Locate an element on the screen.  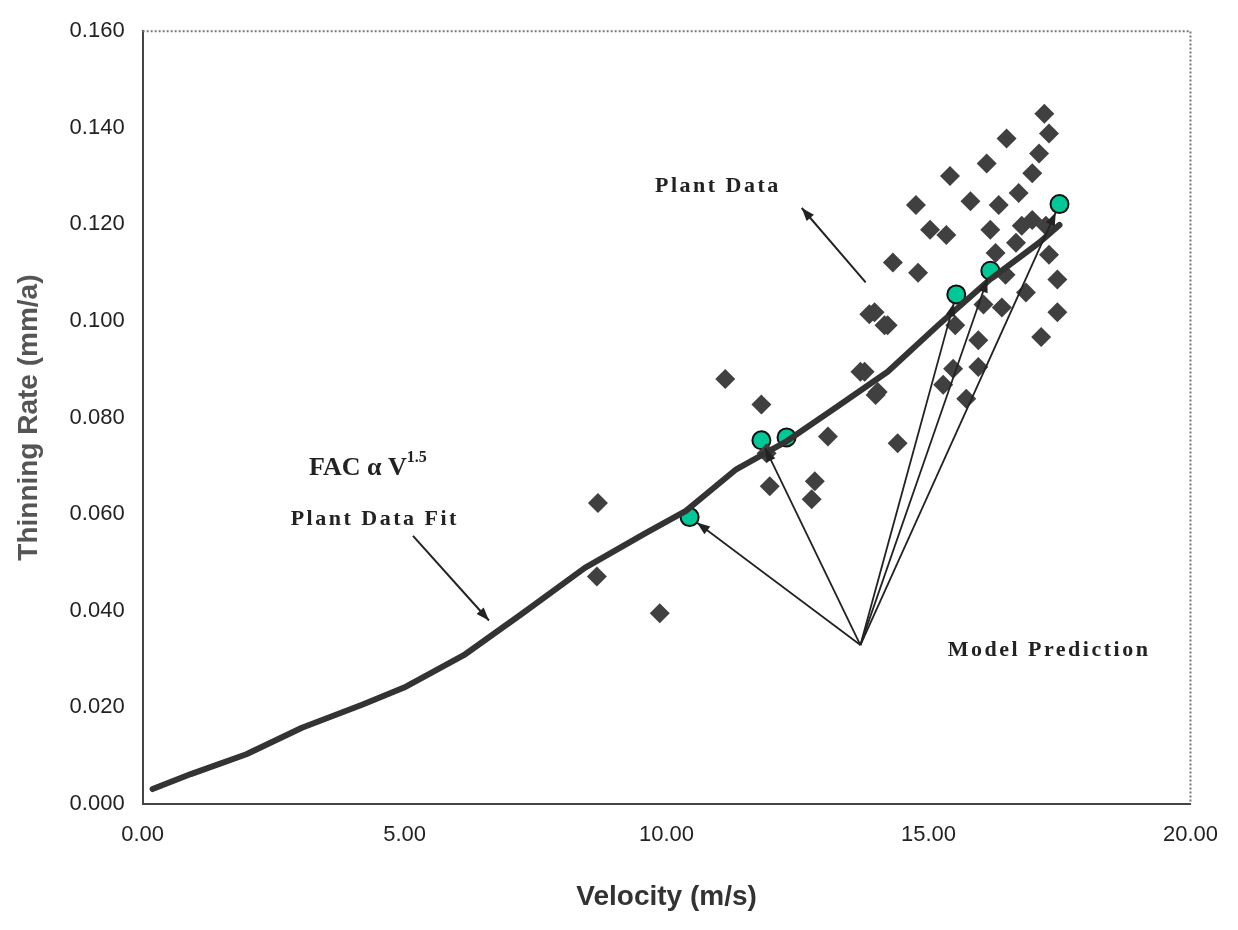
x-tick-label: 5.00 is located at coordinates (405, 834).